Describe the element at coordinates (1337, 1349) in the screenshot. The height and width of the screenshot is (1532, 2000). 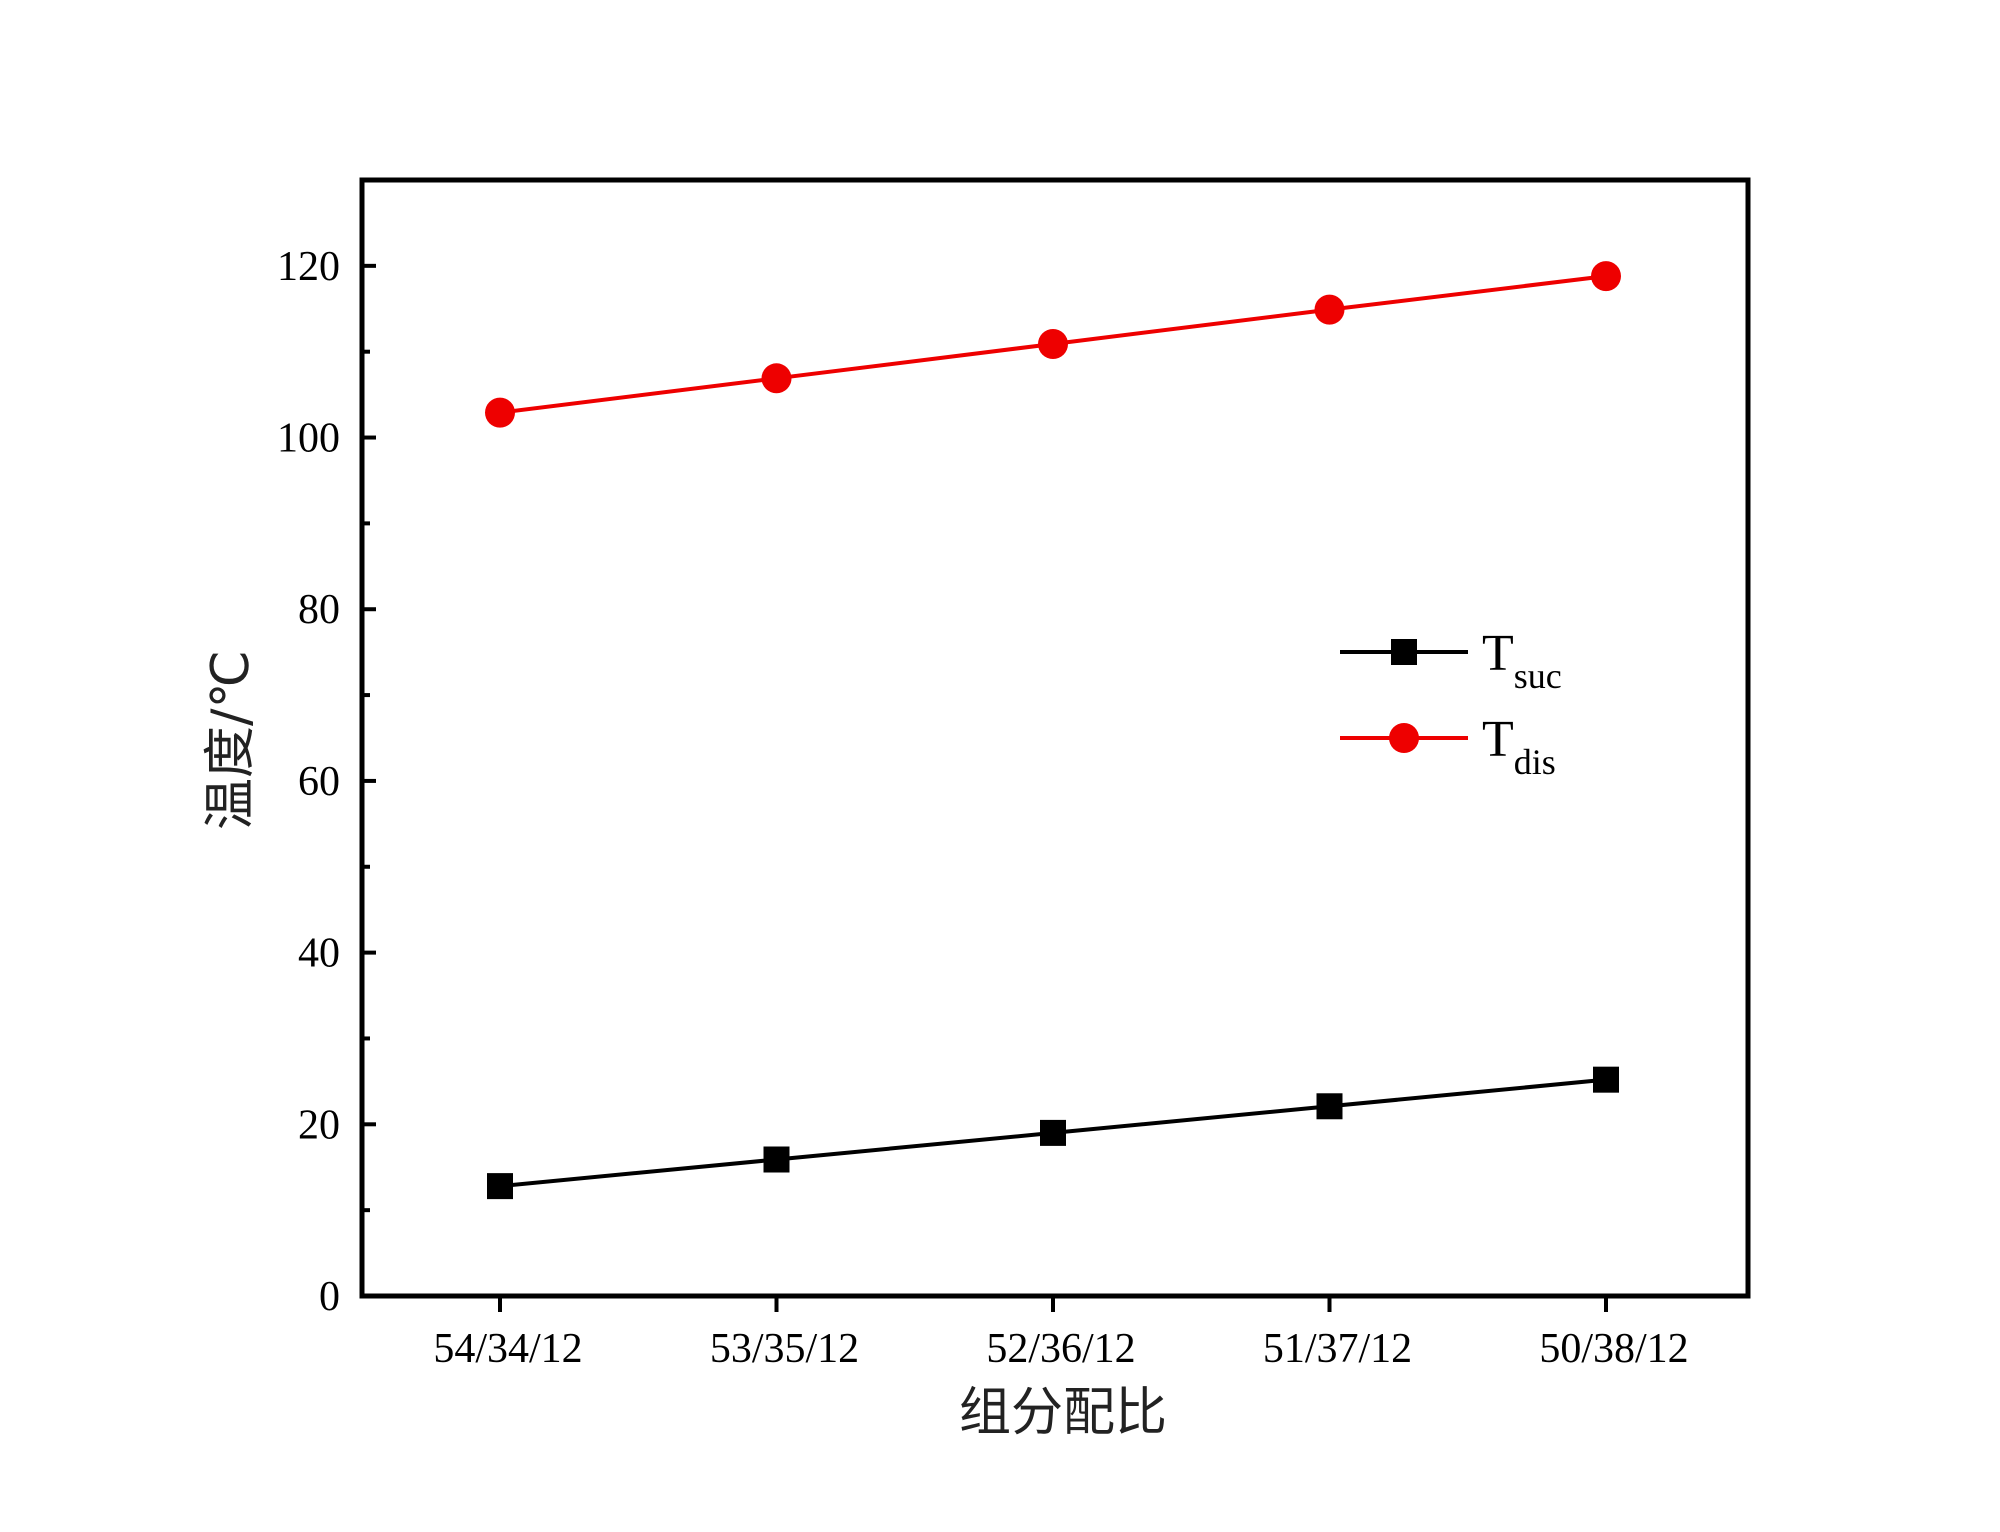
I see `x-tick-label: 51/37/12` at that location.